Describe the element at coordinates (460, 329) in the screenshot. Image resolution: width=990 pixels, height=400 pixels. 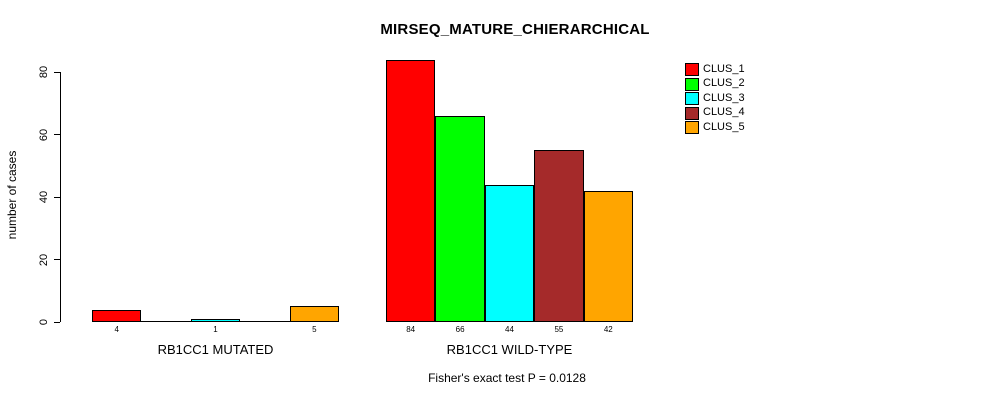
I see `bar-value-label: 66` at that location.